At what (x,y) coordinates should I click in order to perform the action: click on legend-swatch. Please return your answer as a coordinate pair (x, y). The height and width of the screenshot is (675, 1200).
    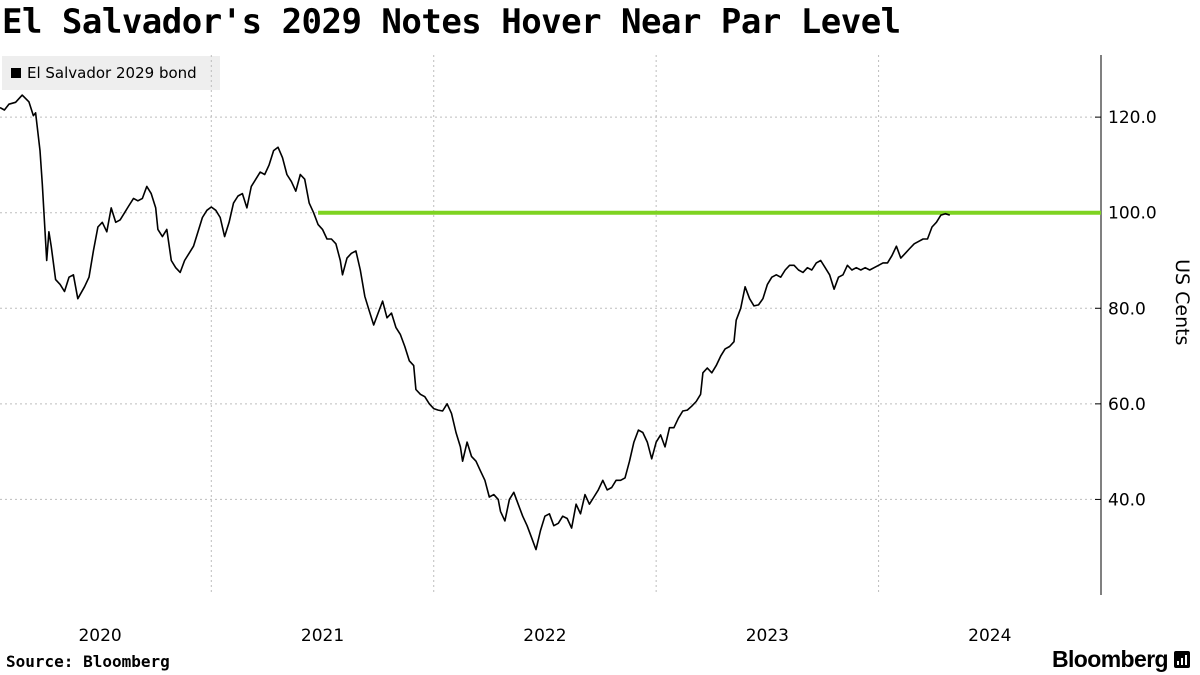
    Looking at the image, I should click on (16, 73).